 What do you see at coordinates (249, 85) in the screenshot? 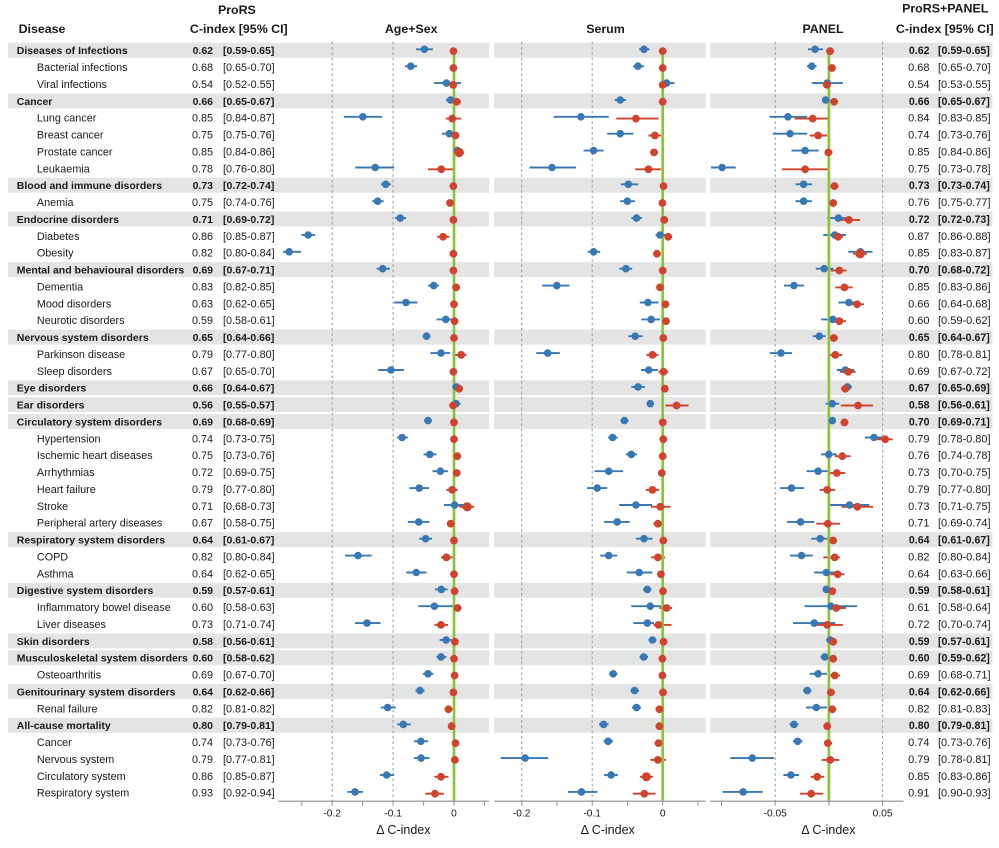
I see `svg-text: [0.52-0.55]` at bounding box center [249, 85].